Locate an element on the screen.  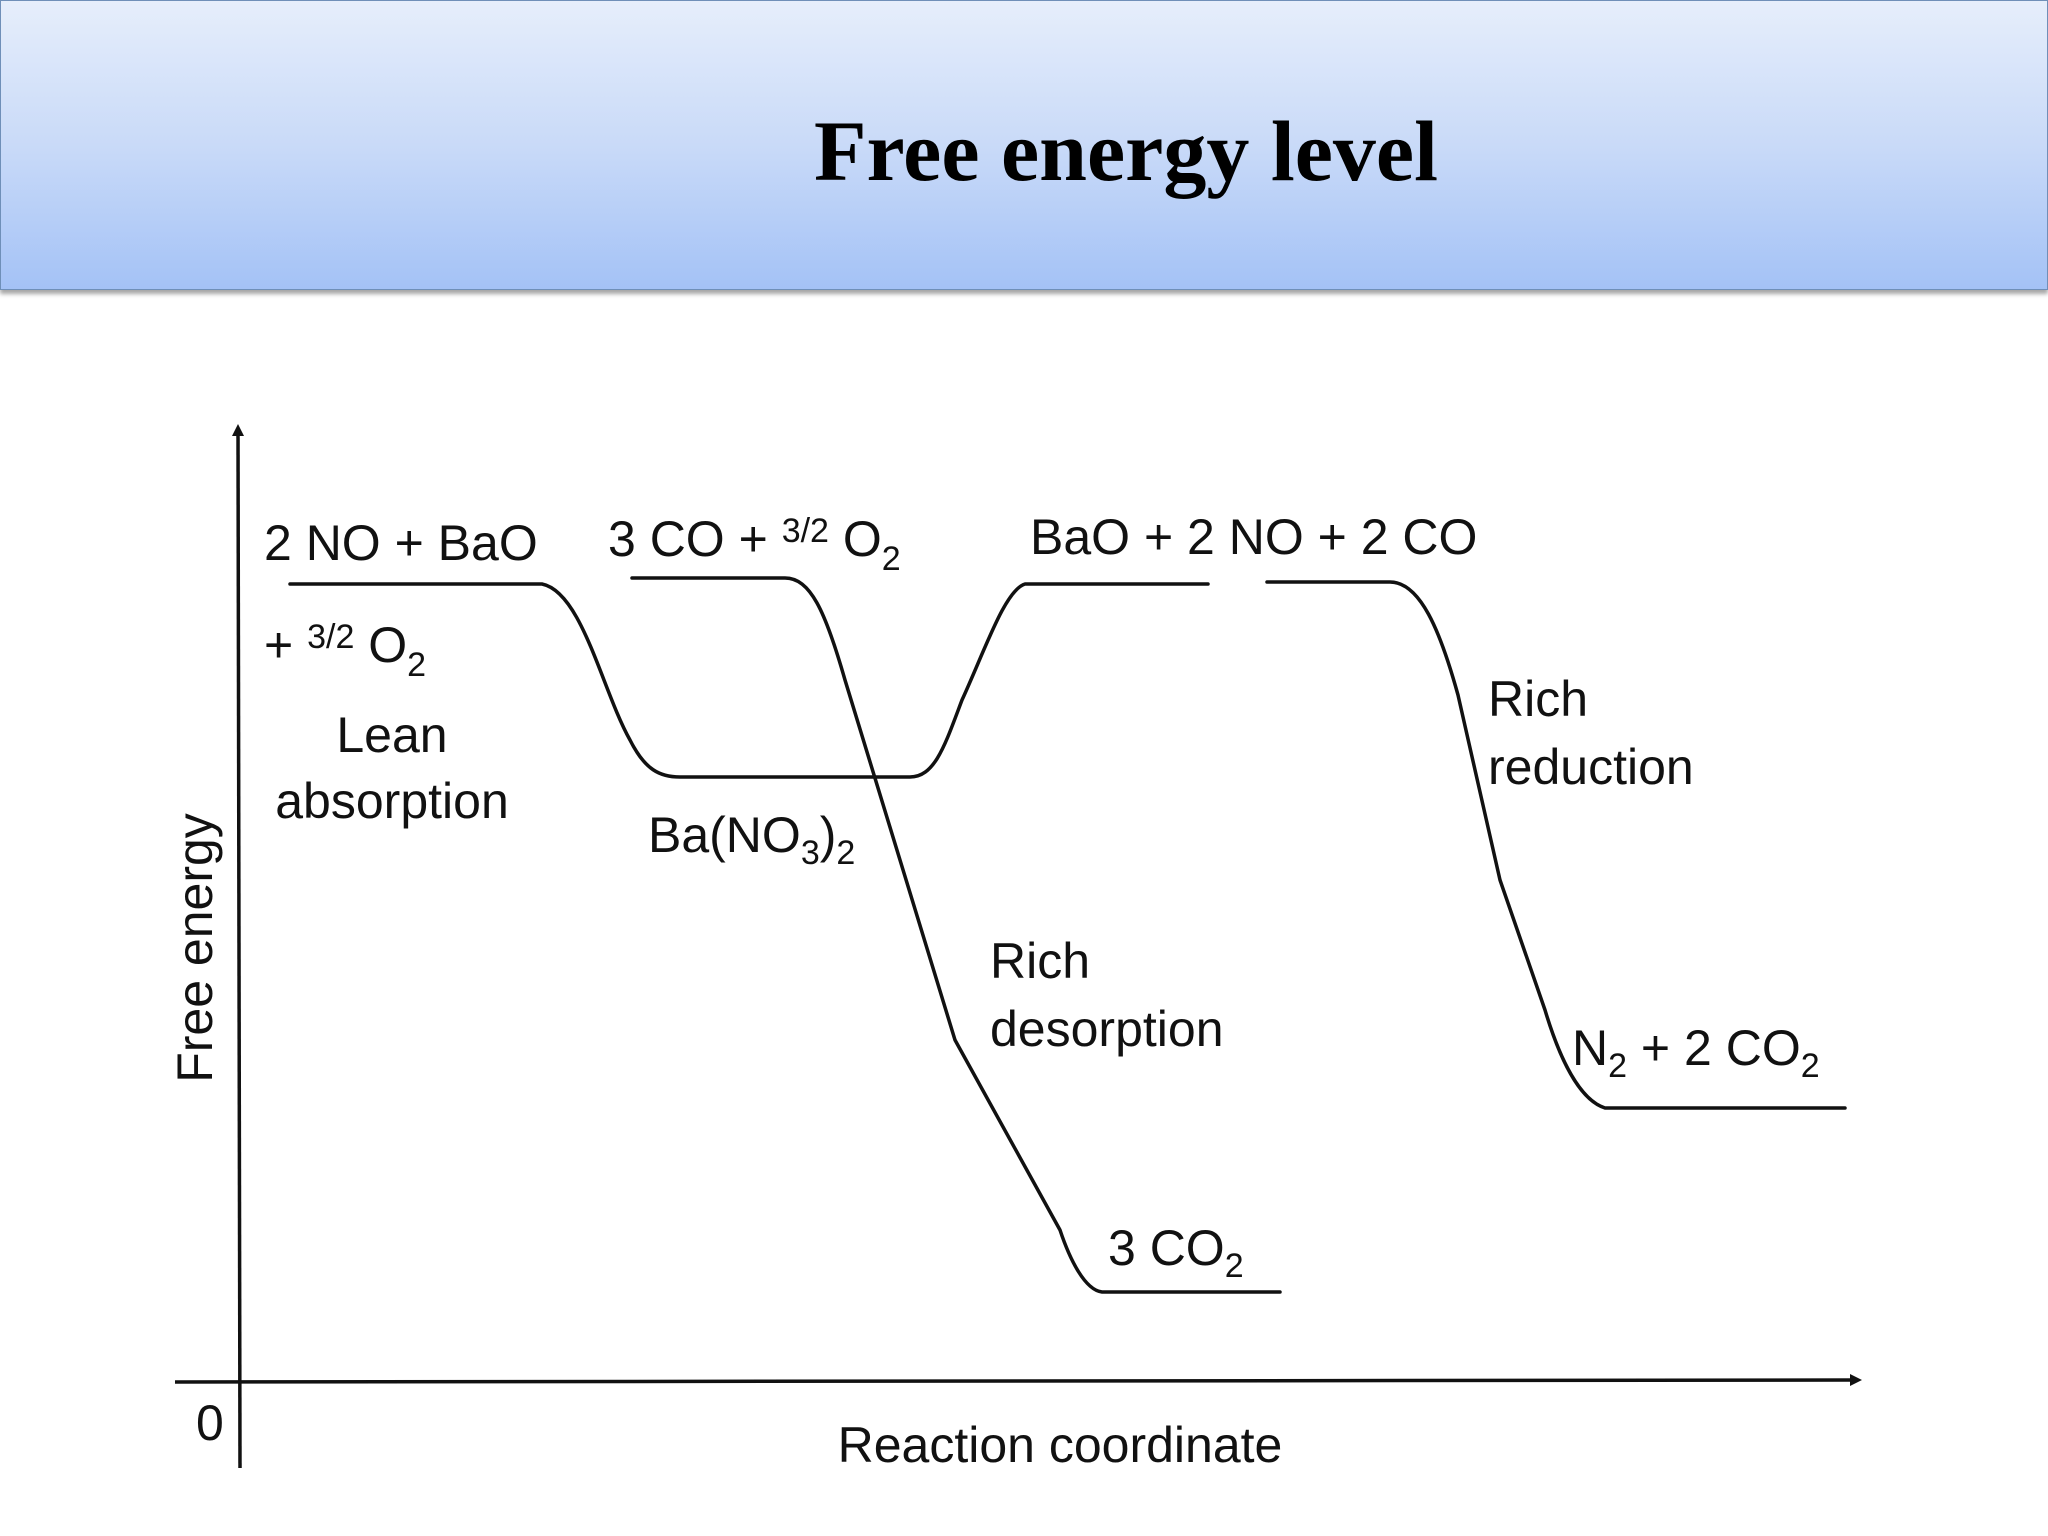
level-label-bao-no-co: BaO + 2 NO + 2 CO is located at coordinates (1253, 537).